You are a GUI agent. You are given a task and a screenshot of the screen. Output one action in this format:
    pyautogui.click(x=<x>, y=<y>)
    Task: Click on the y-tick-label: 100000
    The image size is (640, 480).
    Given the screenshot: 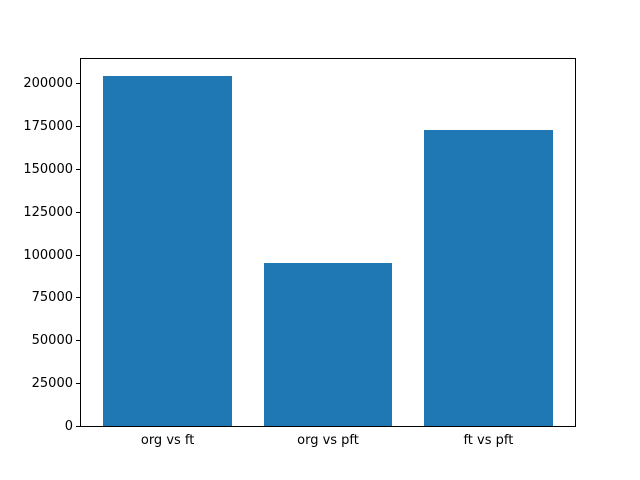 What is the action you would take?
    pyautogui.click(x=48, y=255)
    